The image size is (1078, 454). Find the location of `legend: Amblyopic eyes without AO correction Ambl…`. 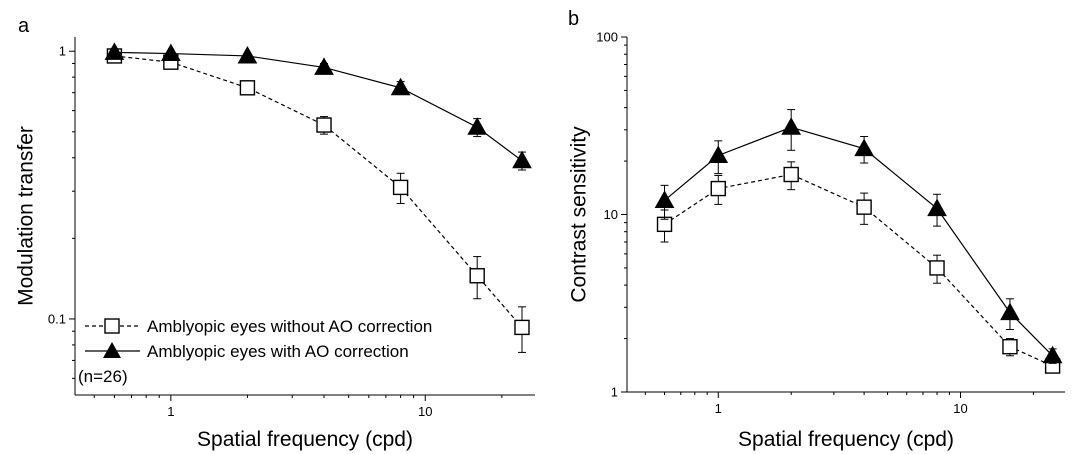

legend: Amblyopic eyes without AO correction Ambl… is located at coordinates (255, 351).